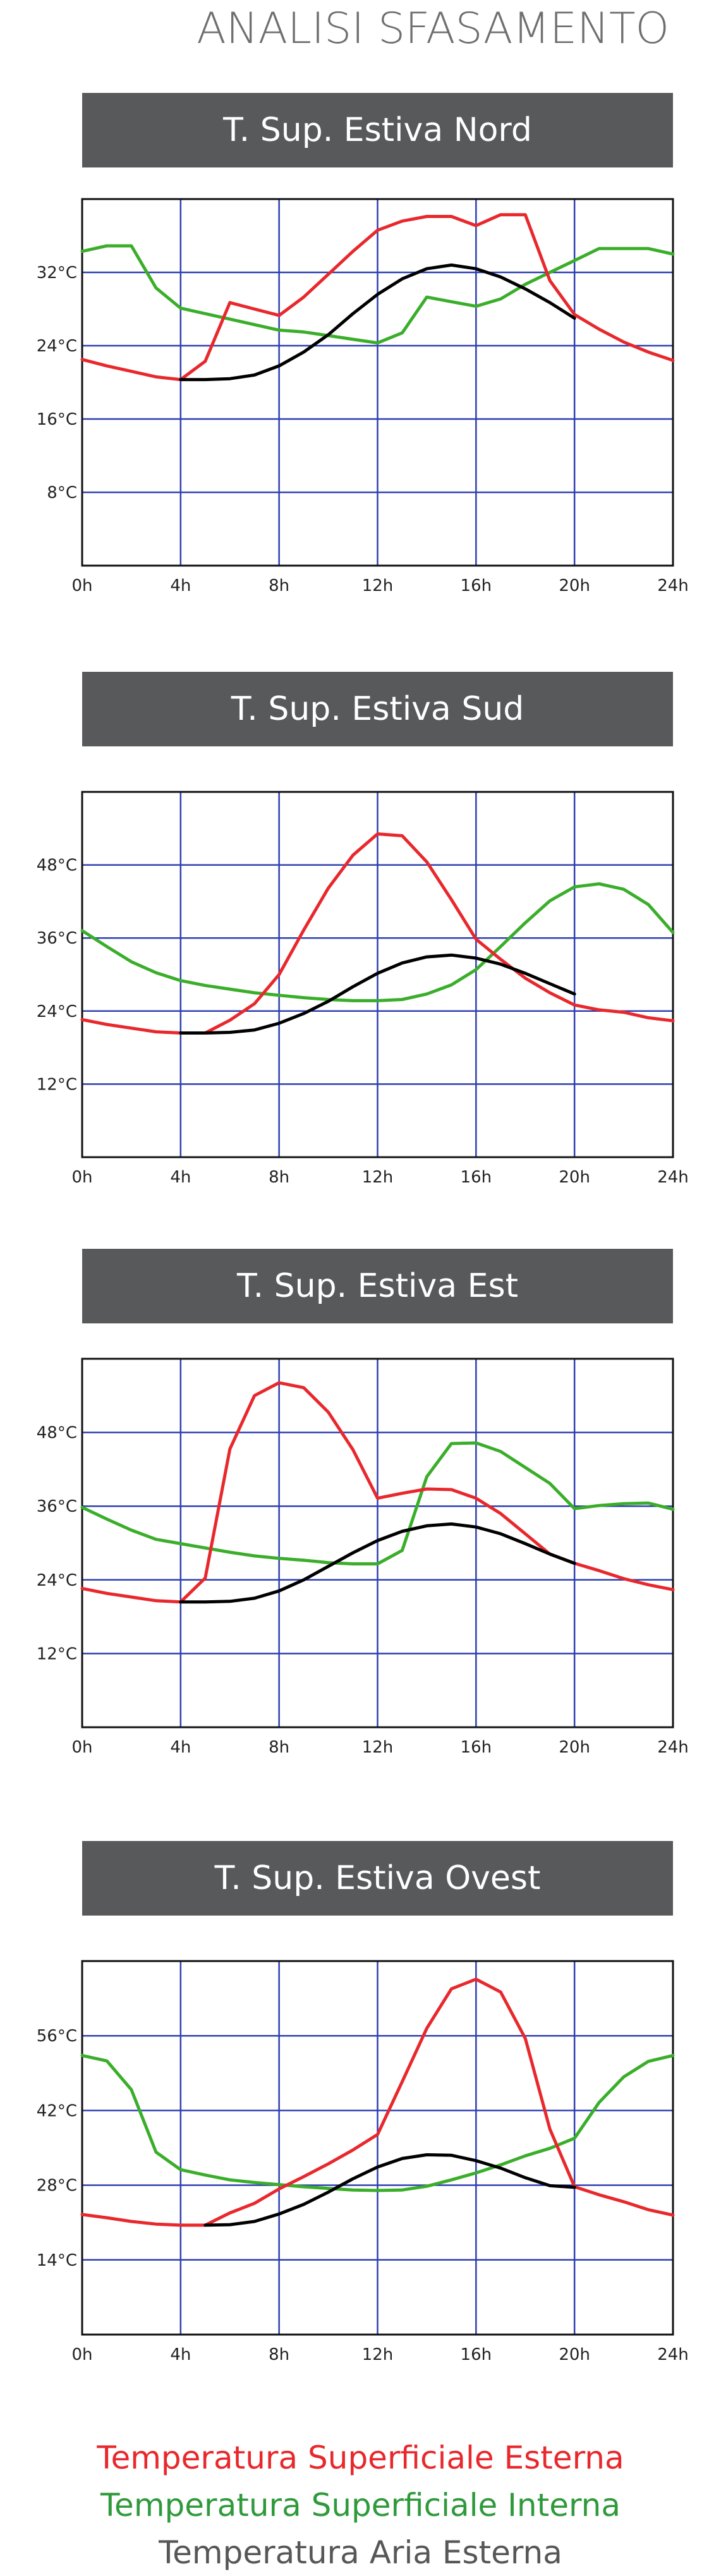 This screenshot has height=2576, width=721. I want to click on legend-external-surface: Temperatura Superficiale Esterna, so click(360, 2457).